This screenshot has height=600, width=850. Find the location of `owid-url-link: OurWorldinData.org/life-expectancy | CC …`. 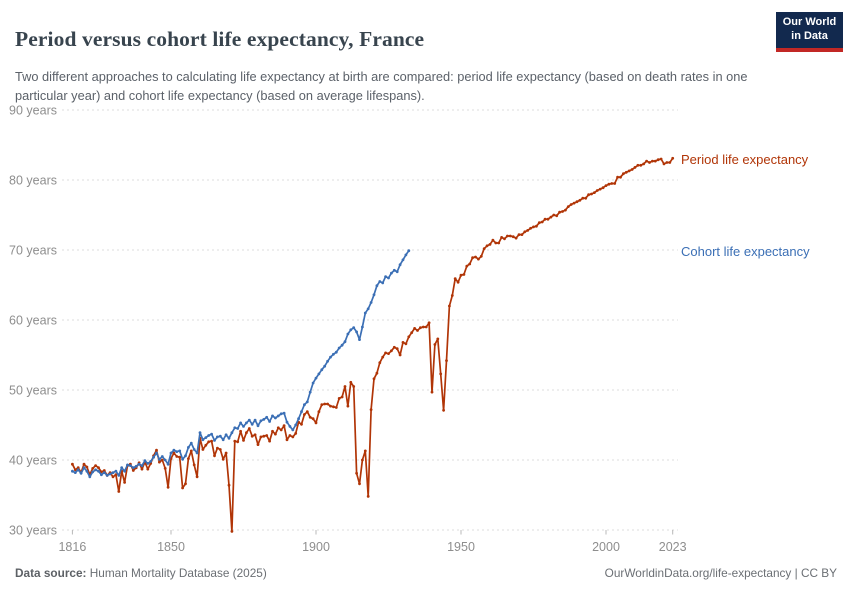

owid-url-link: OurWorldinData.org/life-expectancy | CC … is located at coordinates (720, 573).